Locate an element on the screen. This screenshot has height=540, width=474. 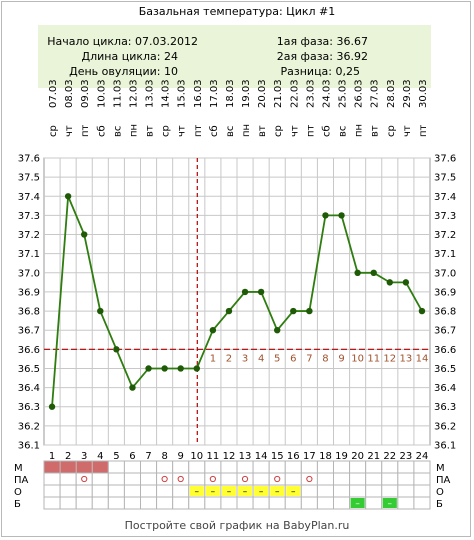
x-tick-label: 9 is located at coordinates (181, 456).